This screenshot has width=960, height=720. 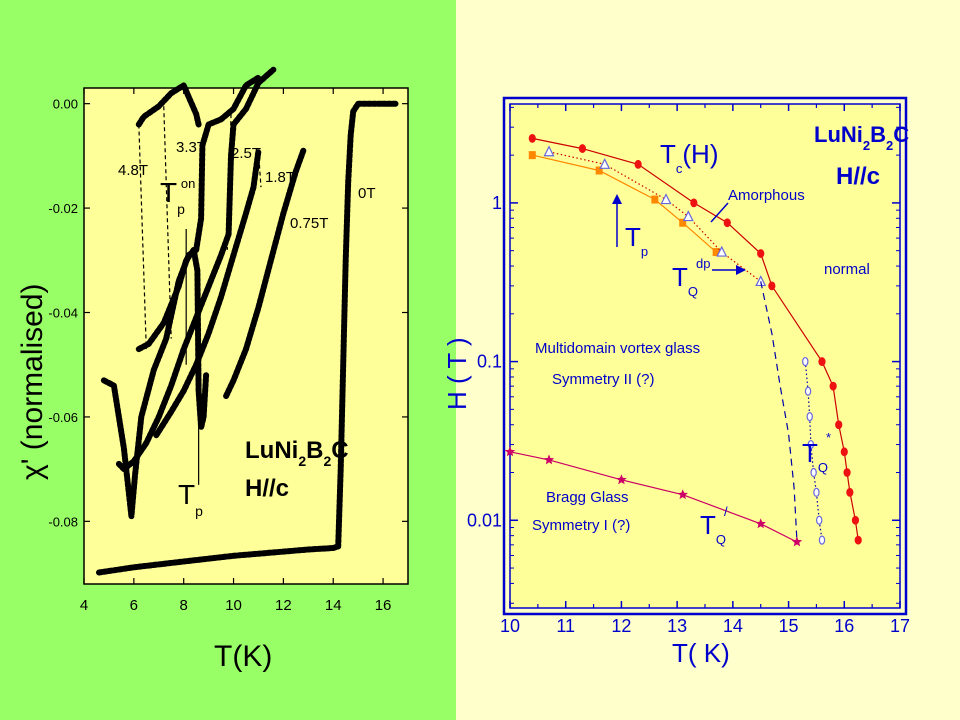 I want to click on left-tp-label: Tp, so click(x=190, y=499).